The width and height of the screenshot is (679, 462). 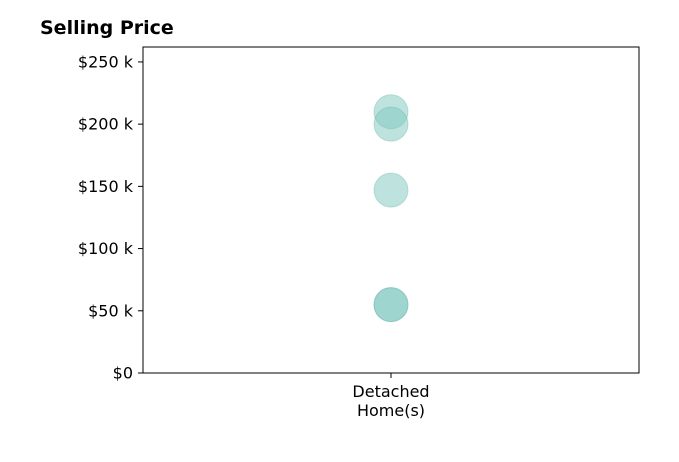 What do you see at coordinates (106, 124) in the screenshot?
I see `y-tick-label: $200 k` at bounding box center [106, 124].